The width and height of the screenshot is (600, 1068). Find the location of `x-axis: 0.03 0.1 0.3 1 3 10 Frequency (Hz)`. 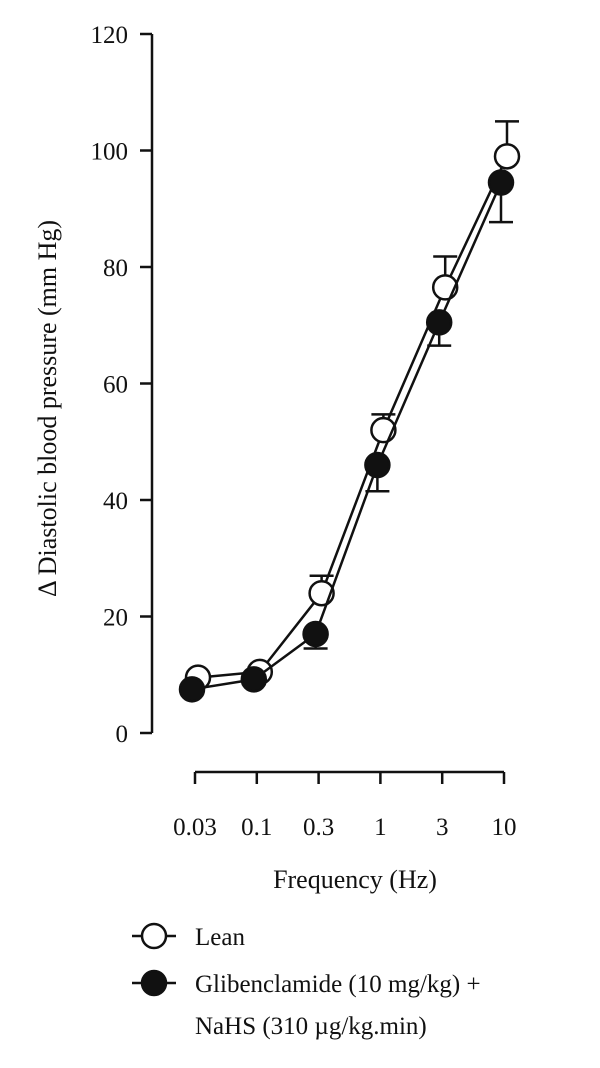

x-axis: 0.03 0.1 0.3 1 3 10 Frequency (Hz) is located at coordinates (345, 832).